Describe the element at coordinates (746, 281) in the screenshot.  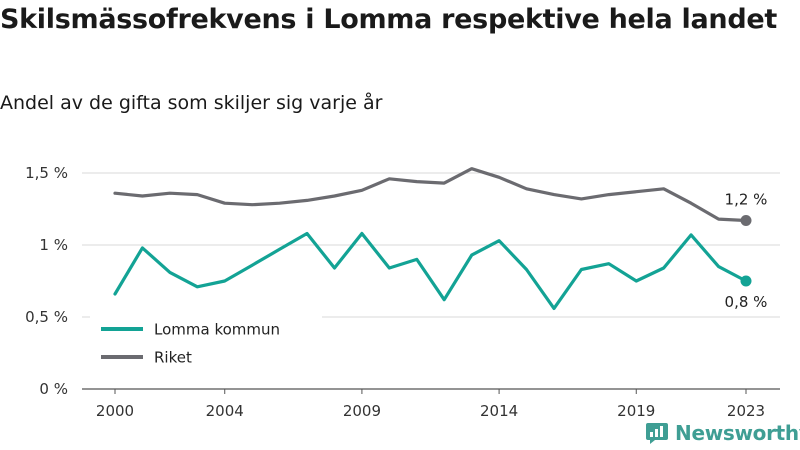
I see `end-point-lomma-kommun` at that location.